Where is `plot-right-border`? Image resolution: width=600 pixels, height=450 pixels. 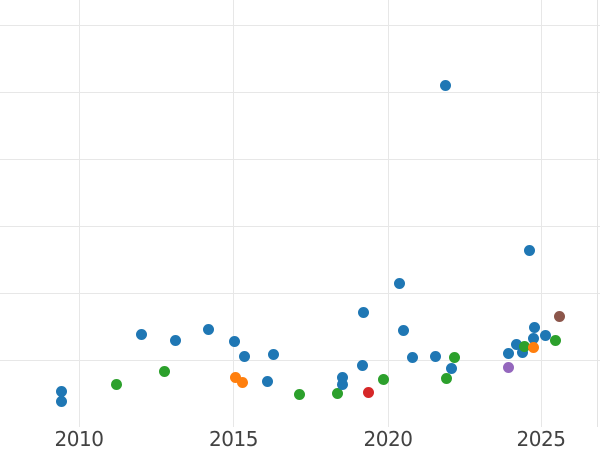 plot-right-border is located at coordinates (597, 213).